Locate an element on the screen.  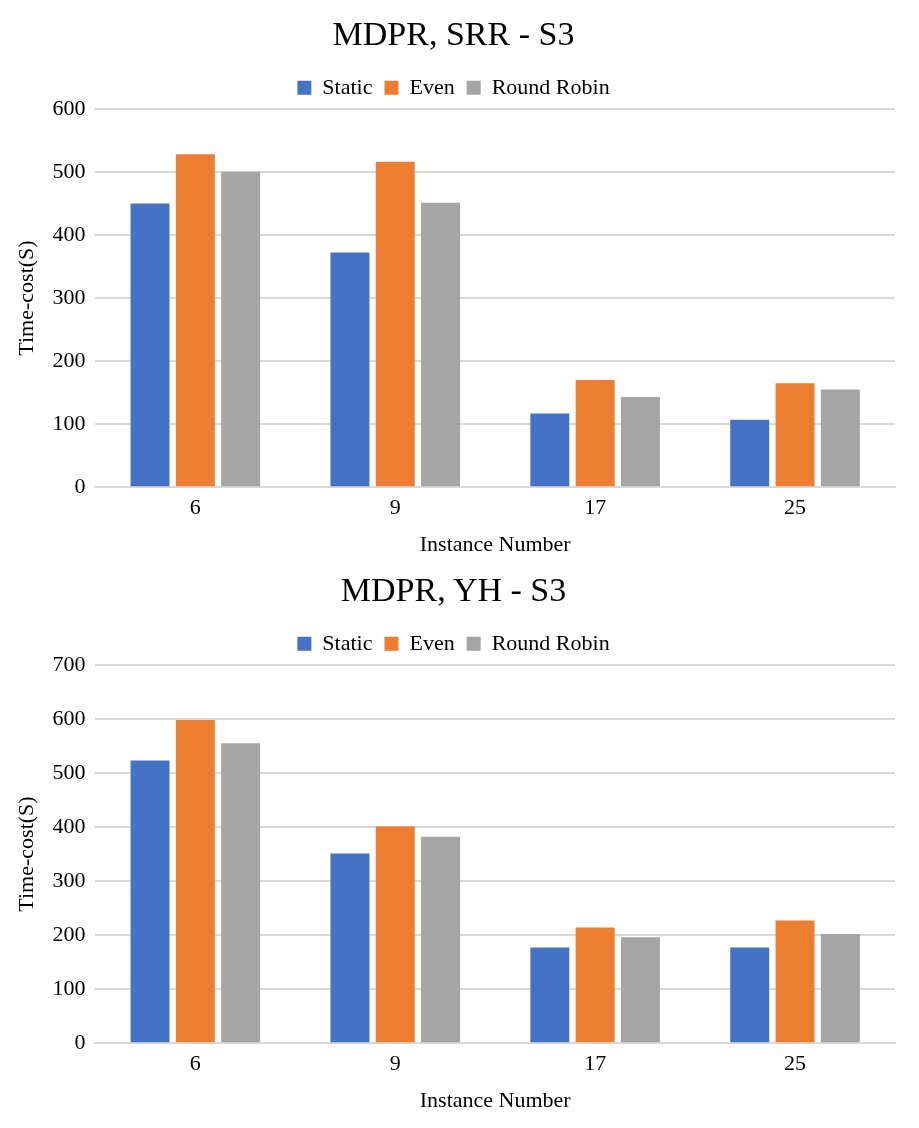
chart-title: MDPR, SRR - S3 is located at coordinates (453, 34).